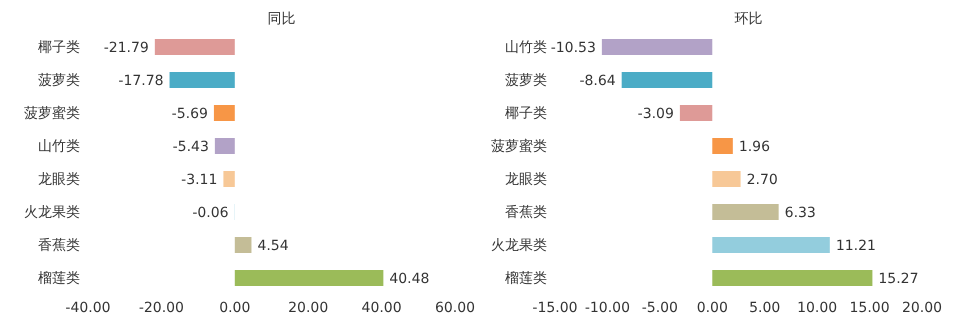  Describe the element at coordinates (898, 278) in the screenshot. I see `data-label: 15.27` at that location.